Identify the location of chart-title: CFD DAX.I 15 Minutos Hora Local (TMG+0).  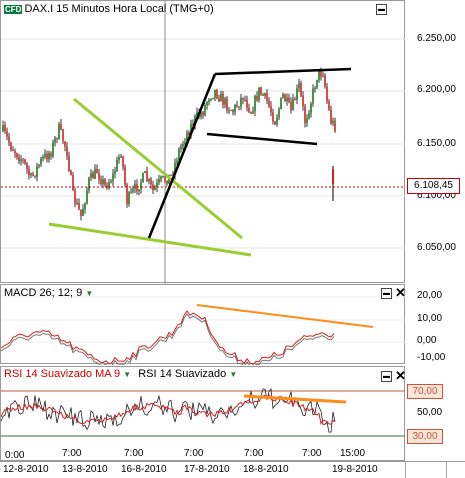
(109, 9).